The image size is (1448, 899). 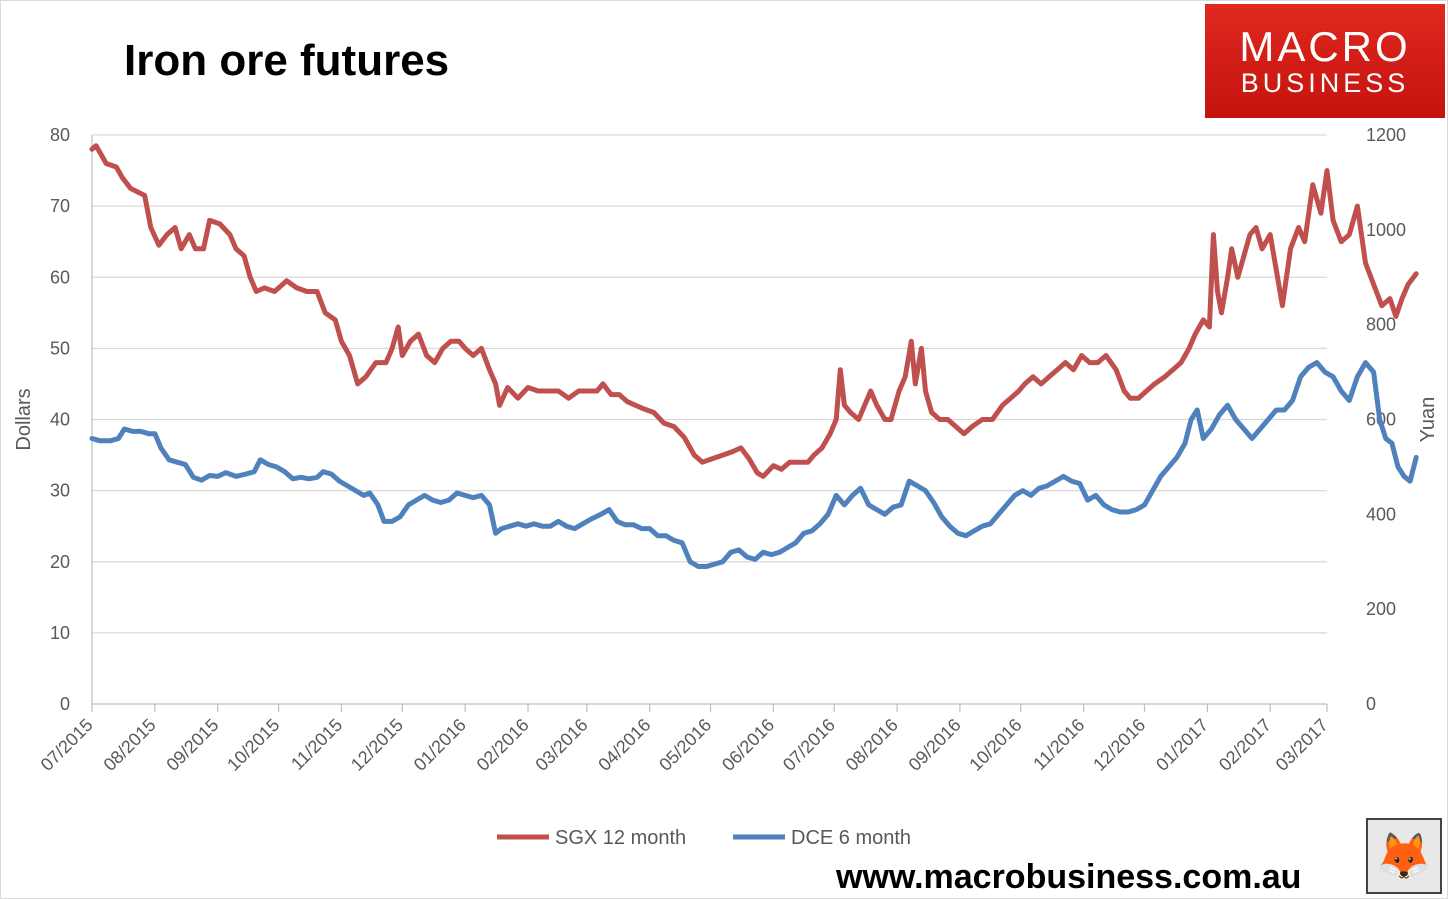 What do you see at coordinates (316, 744) in the screenshot?
I see `x-tick-label: 11/2015` at bounding box center [316, 744].